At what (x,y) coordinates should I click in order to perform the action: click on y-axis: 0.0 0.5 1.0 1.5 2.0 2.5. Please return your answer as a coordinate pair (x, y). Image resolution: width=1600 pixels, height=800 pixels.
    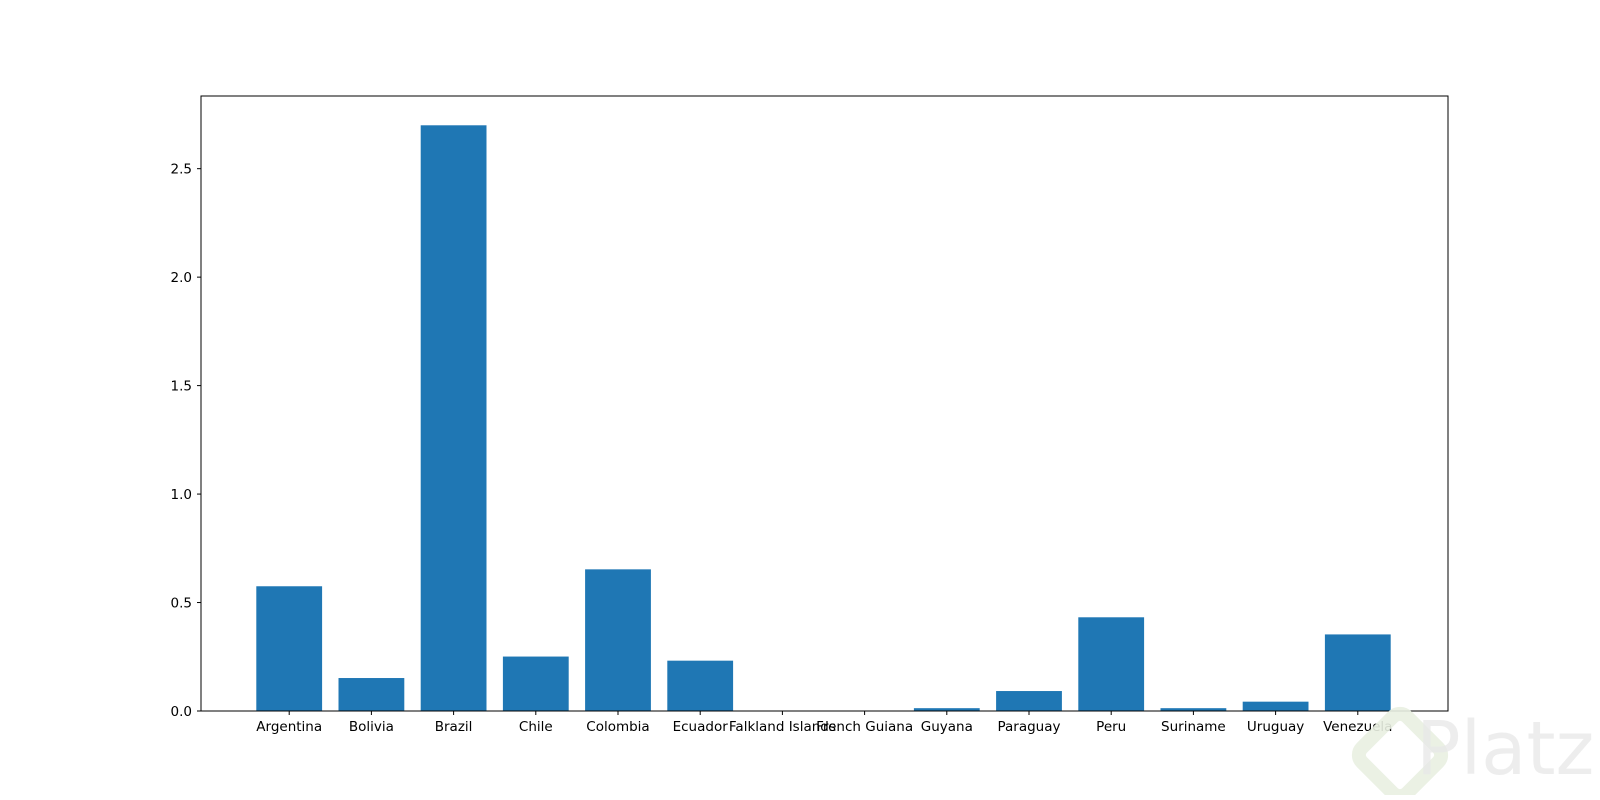
    Looking at the image, I should click on (186, 441).